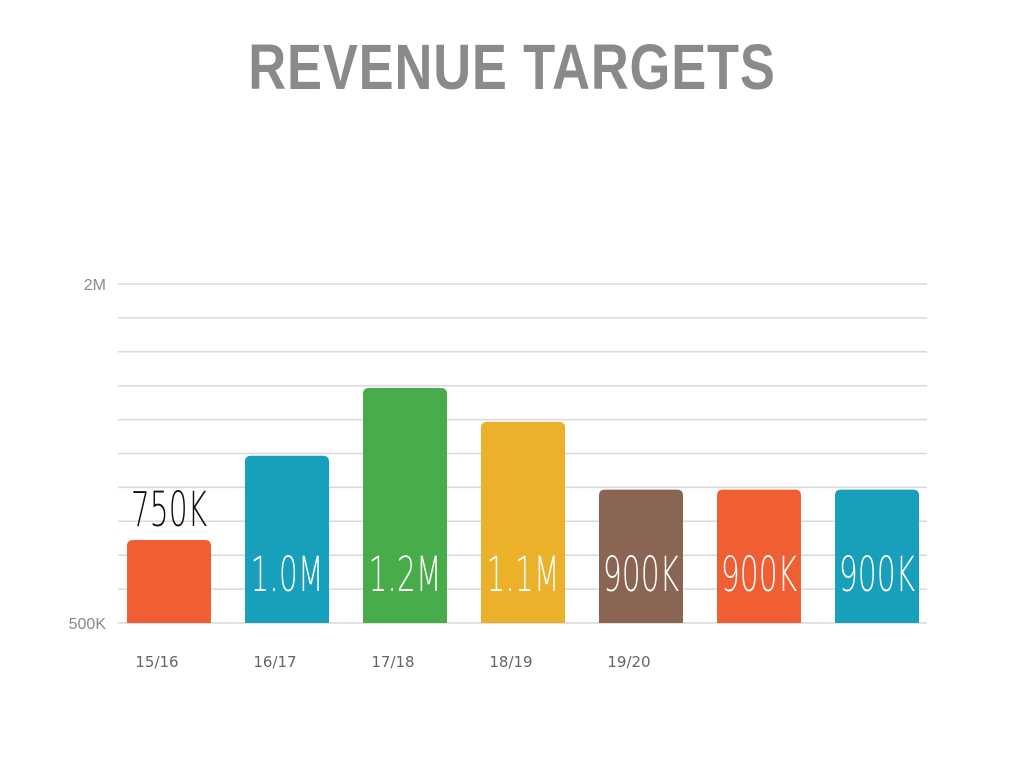  I want to click on data-label: 1.2M, so click(405, 575).